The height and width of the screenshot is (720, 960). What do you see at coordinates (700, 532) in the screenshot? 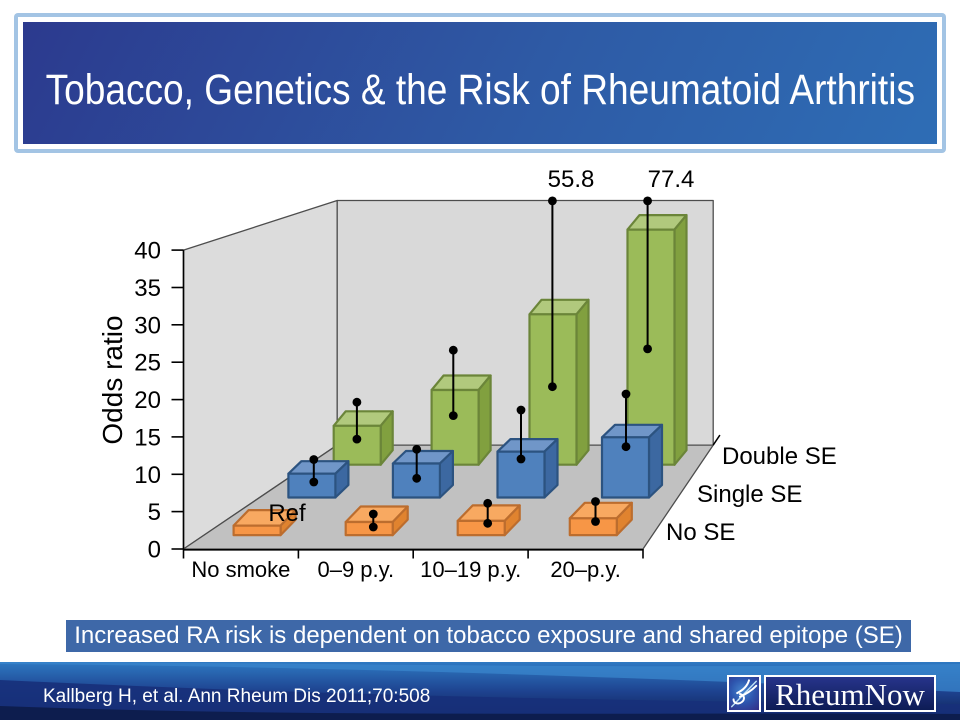
I see `svg-text: No SE` at bounding box center [700, 532].